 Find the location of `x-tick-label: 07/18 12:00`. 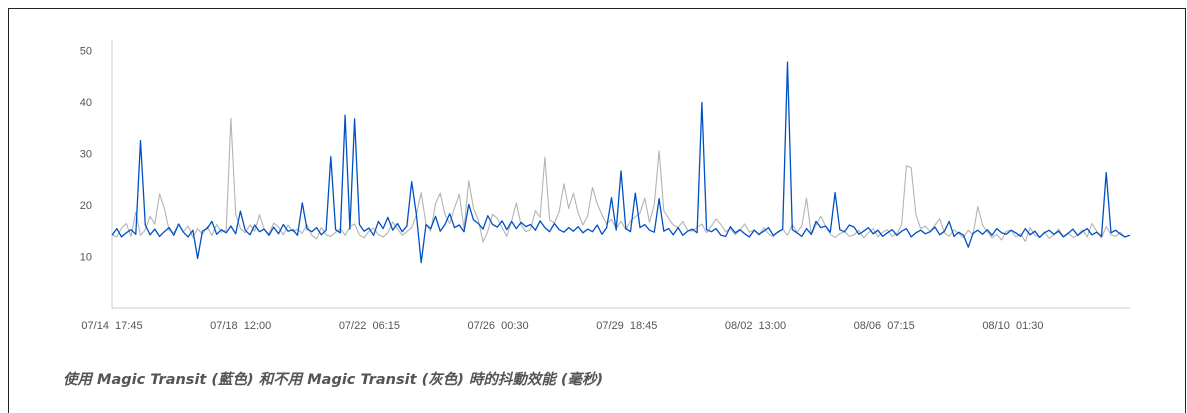

x-tick-label: 07/18 12:00 is located at coordinates (240, 326).